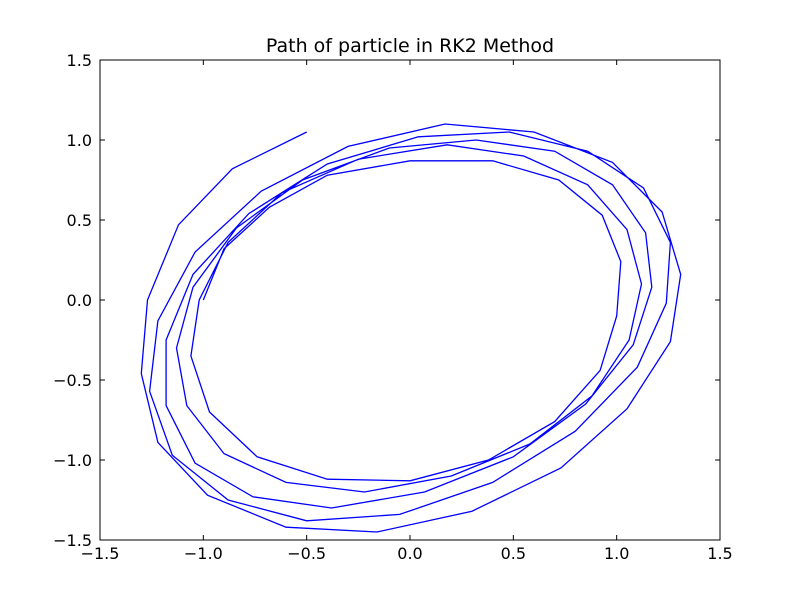  I want to click on x-tick-label: 1.5, so click(719, 553).